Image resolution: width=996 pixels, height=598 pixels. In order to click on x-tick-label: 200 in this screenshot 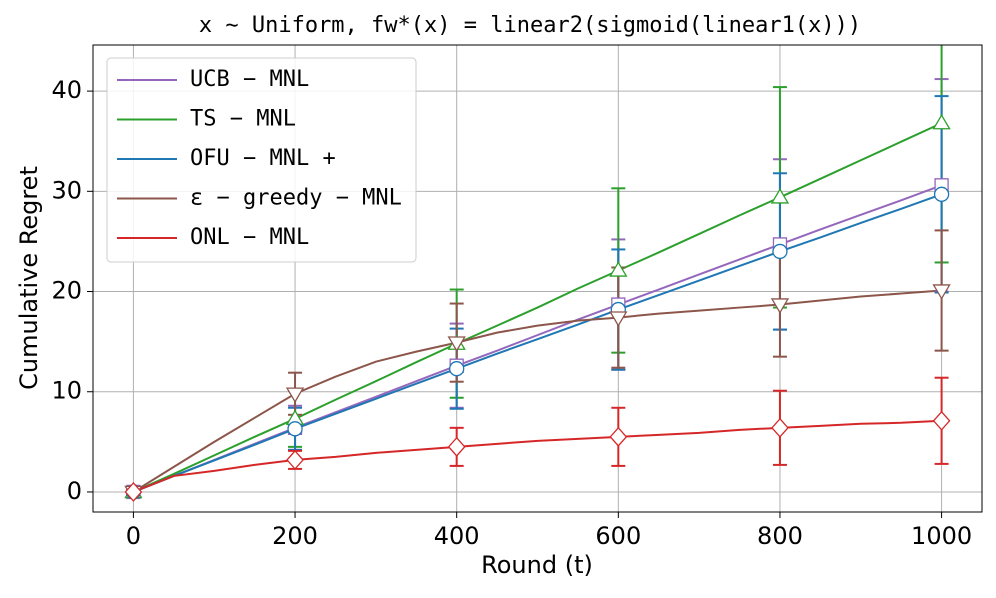, I will do `click(295, 536)`.